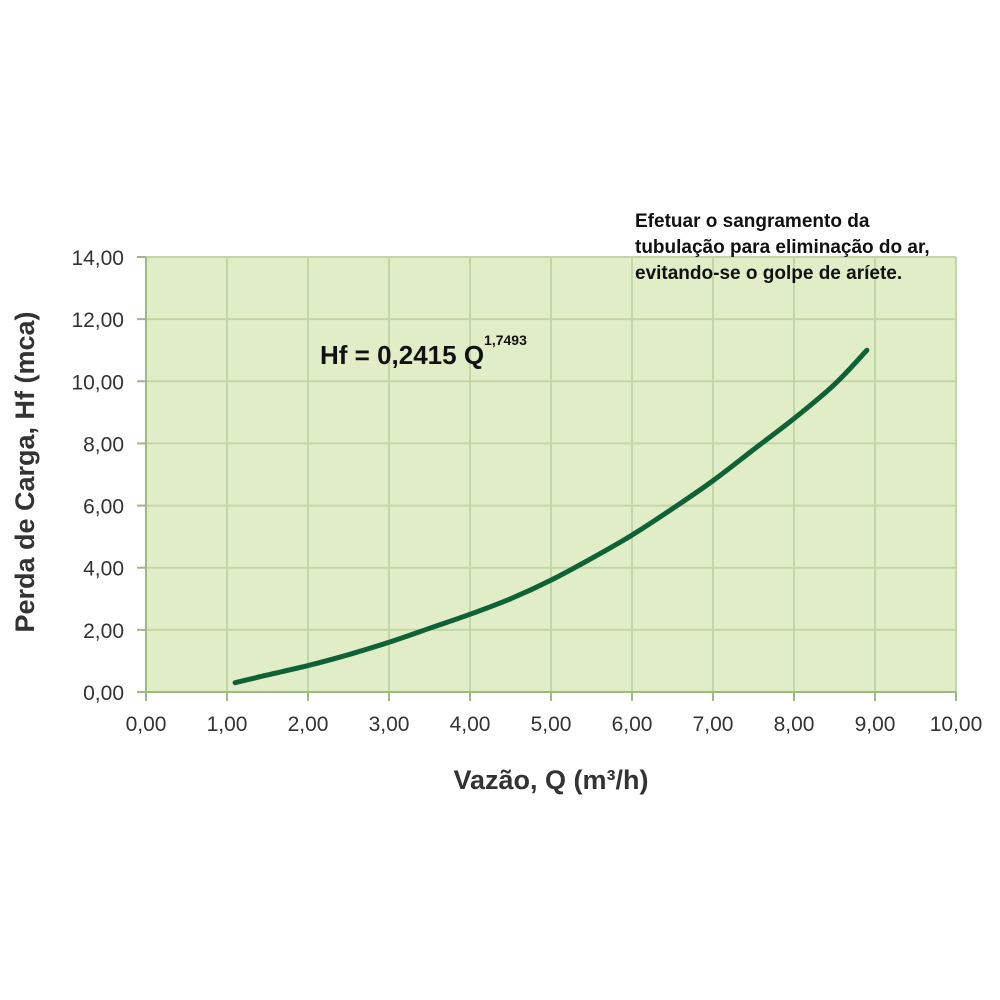 The image size is (1000, 1000). What do you see at coordinates (97, 382) in the screenshot?
I see `y-tick-label: 10,00` at bounding box center [97, 382].